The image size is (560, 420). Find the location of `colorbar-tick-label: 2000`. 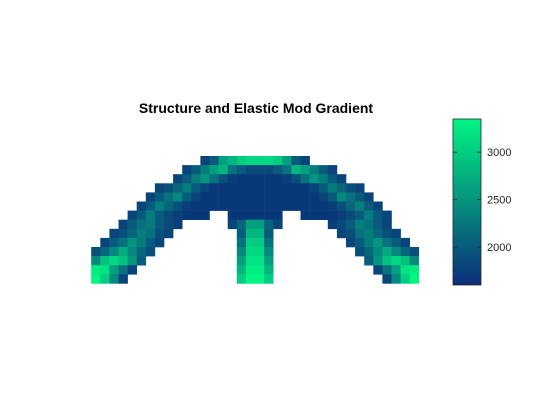

colorbar-tick-label: 2000 is located at coordinates (499, 248).